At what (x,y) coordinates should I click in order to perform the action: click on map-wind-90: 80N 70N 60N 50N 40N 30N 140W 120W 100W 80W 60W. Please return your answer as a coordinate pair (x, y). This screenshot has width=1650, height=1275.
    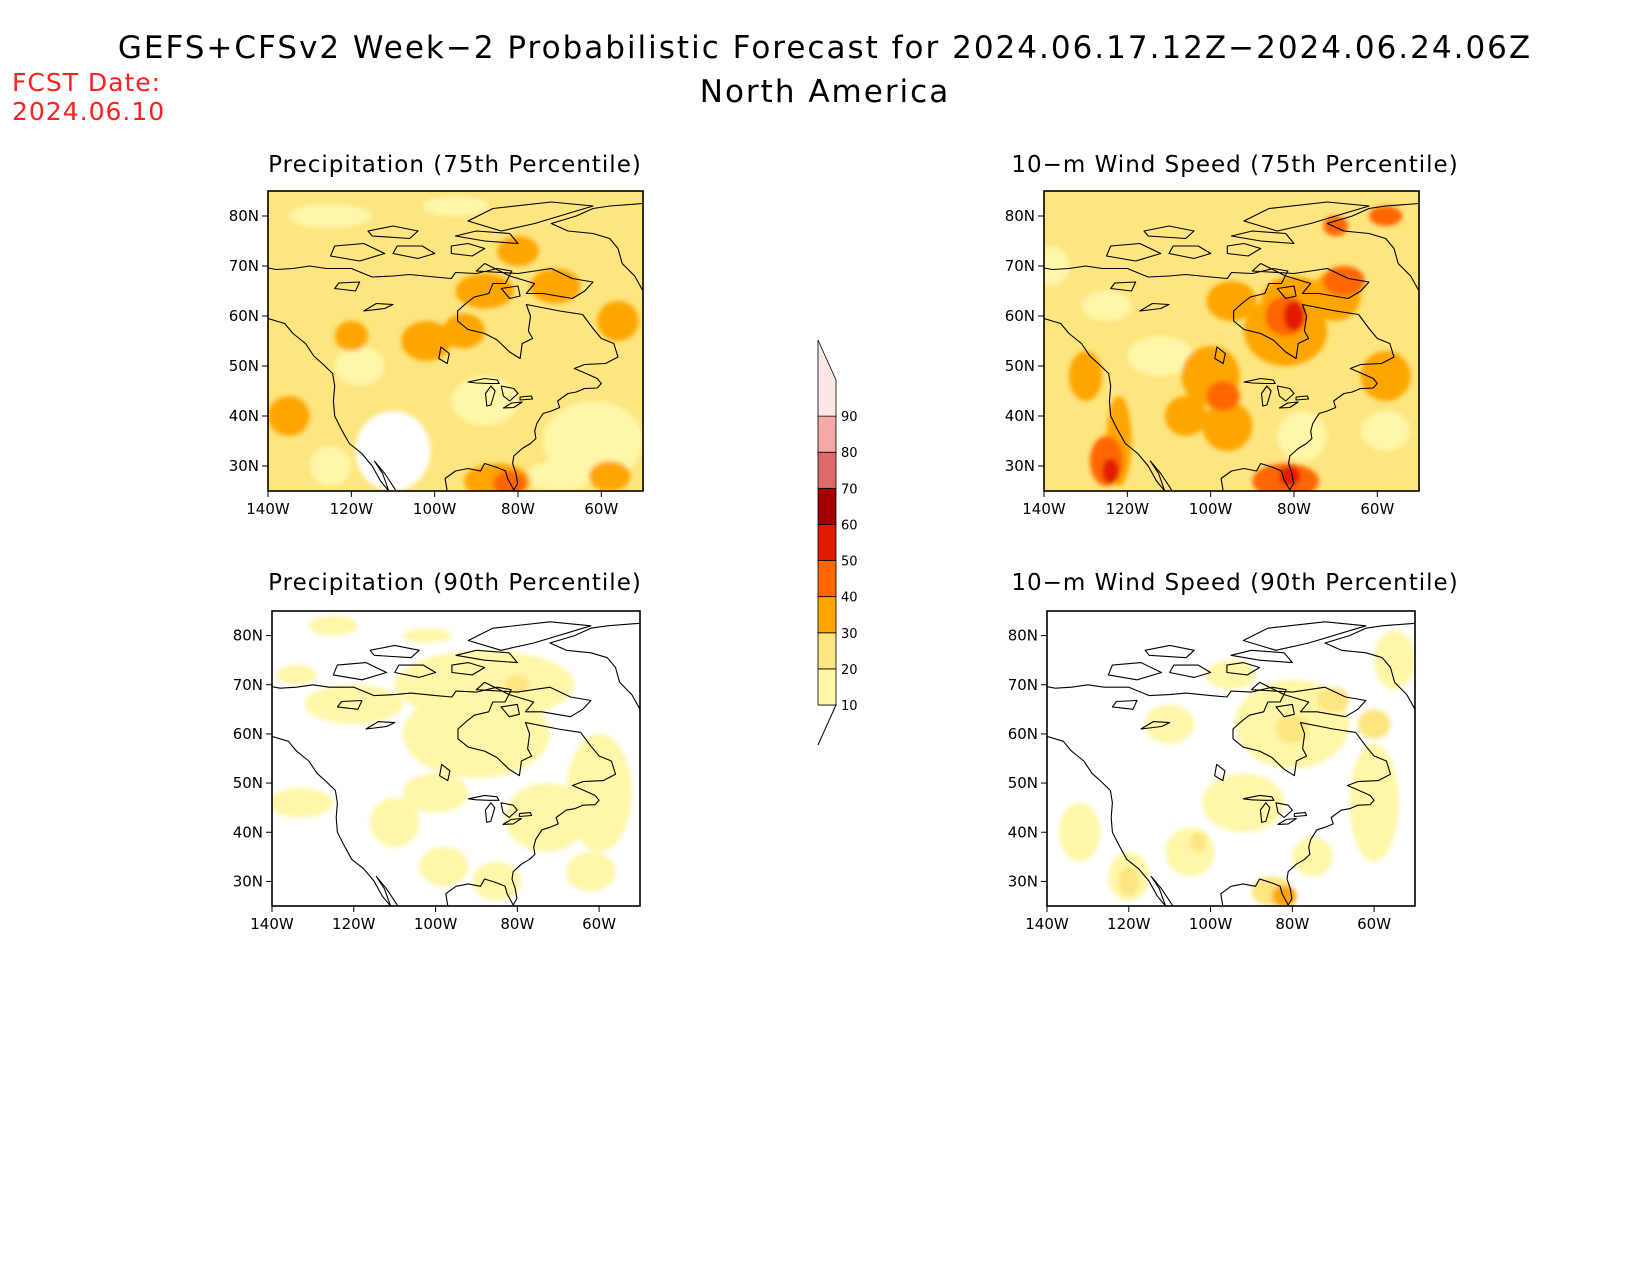
    Looking at the image, I should click on (1212, 771).